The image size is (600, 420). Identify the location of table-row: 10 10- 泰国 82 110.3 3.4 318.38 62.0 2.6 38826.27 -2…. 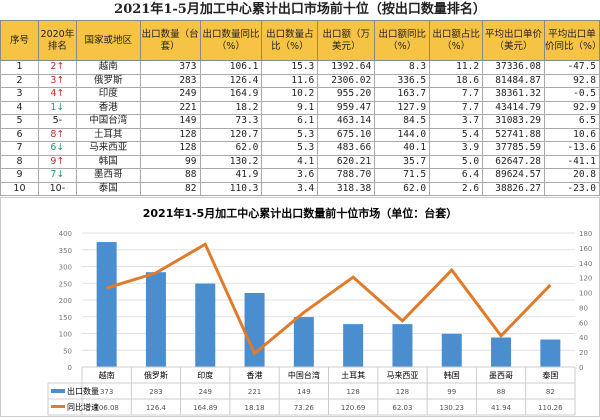
(300, 188).